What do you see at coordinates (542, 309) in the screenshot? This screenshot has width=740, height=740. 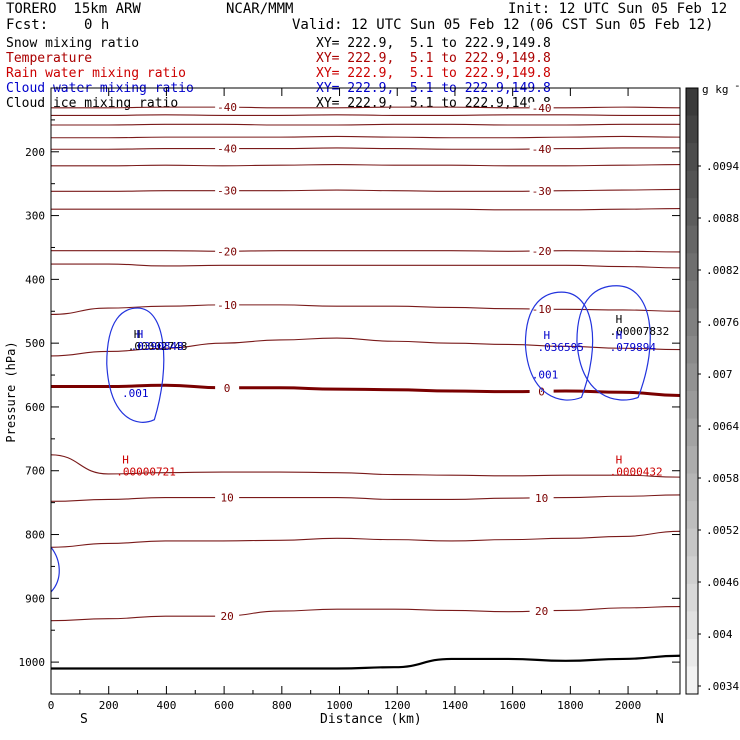 I see `contour-label: -10` at bounding box center [542, 309].